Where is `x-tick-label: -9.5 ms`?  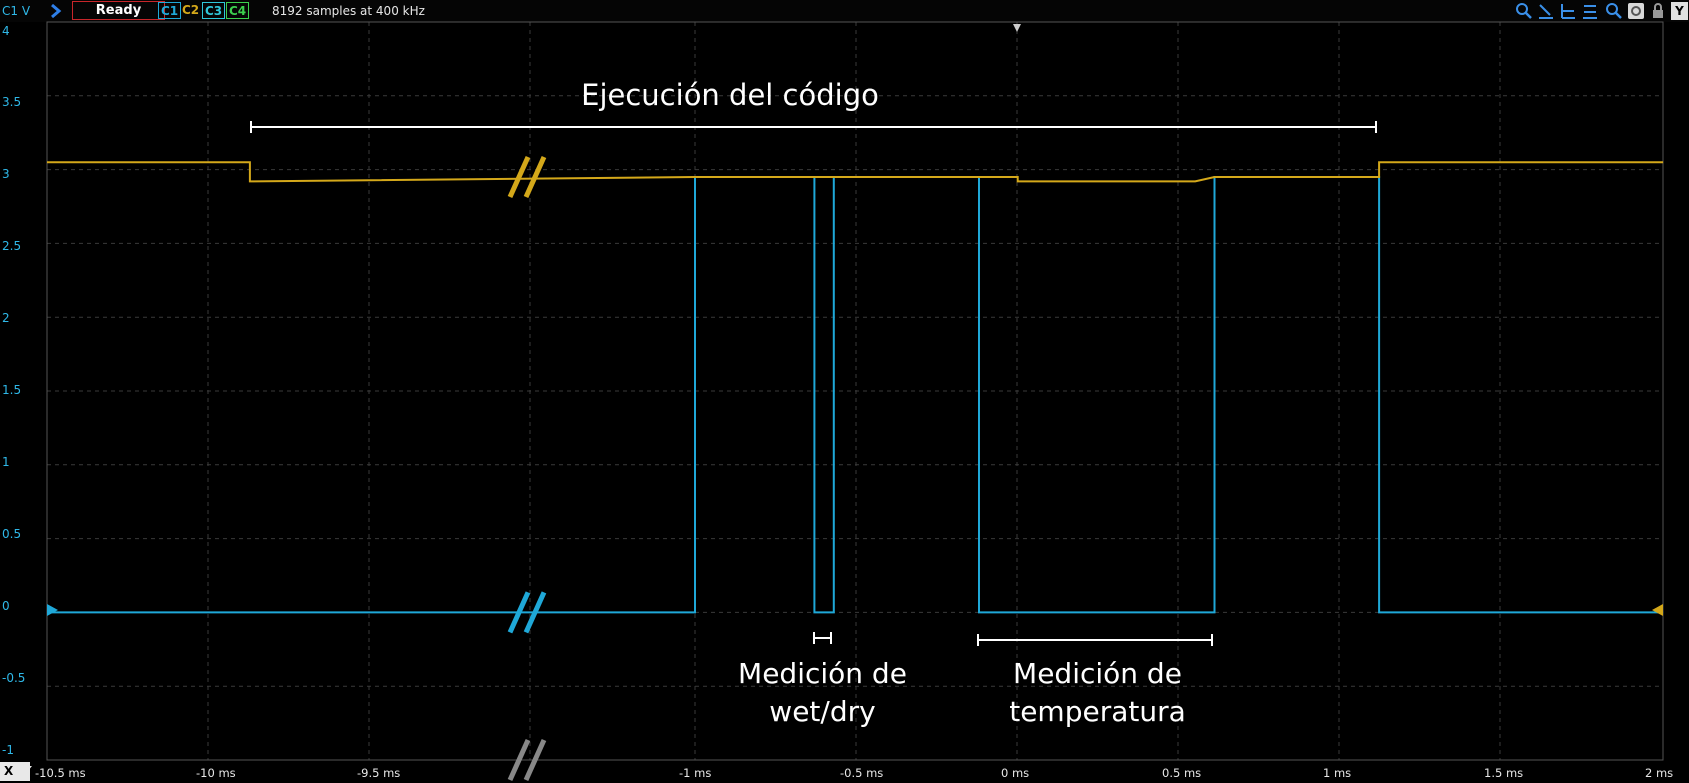 x-tick-label: -9.5 ms is located at coordinates (379, 773).